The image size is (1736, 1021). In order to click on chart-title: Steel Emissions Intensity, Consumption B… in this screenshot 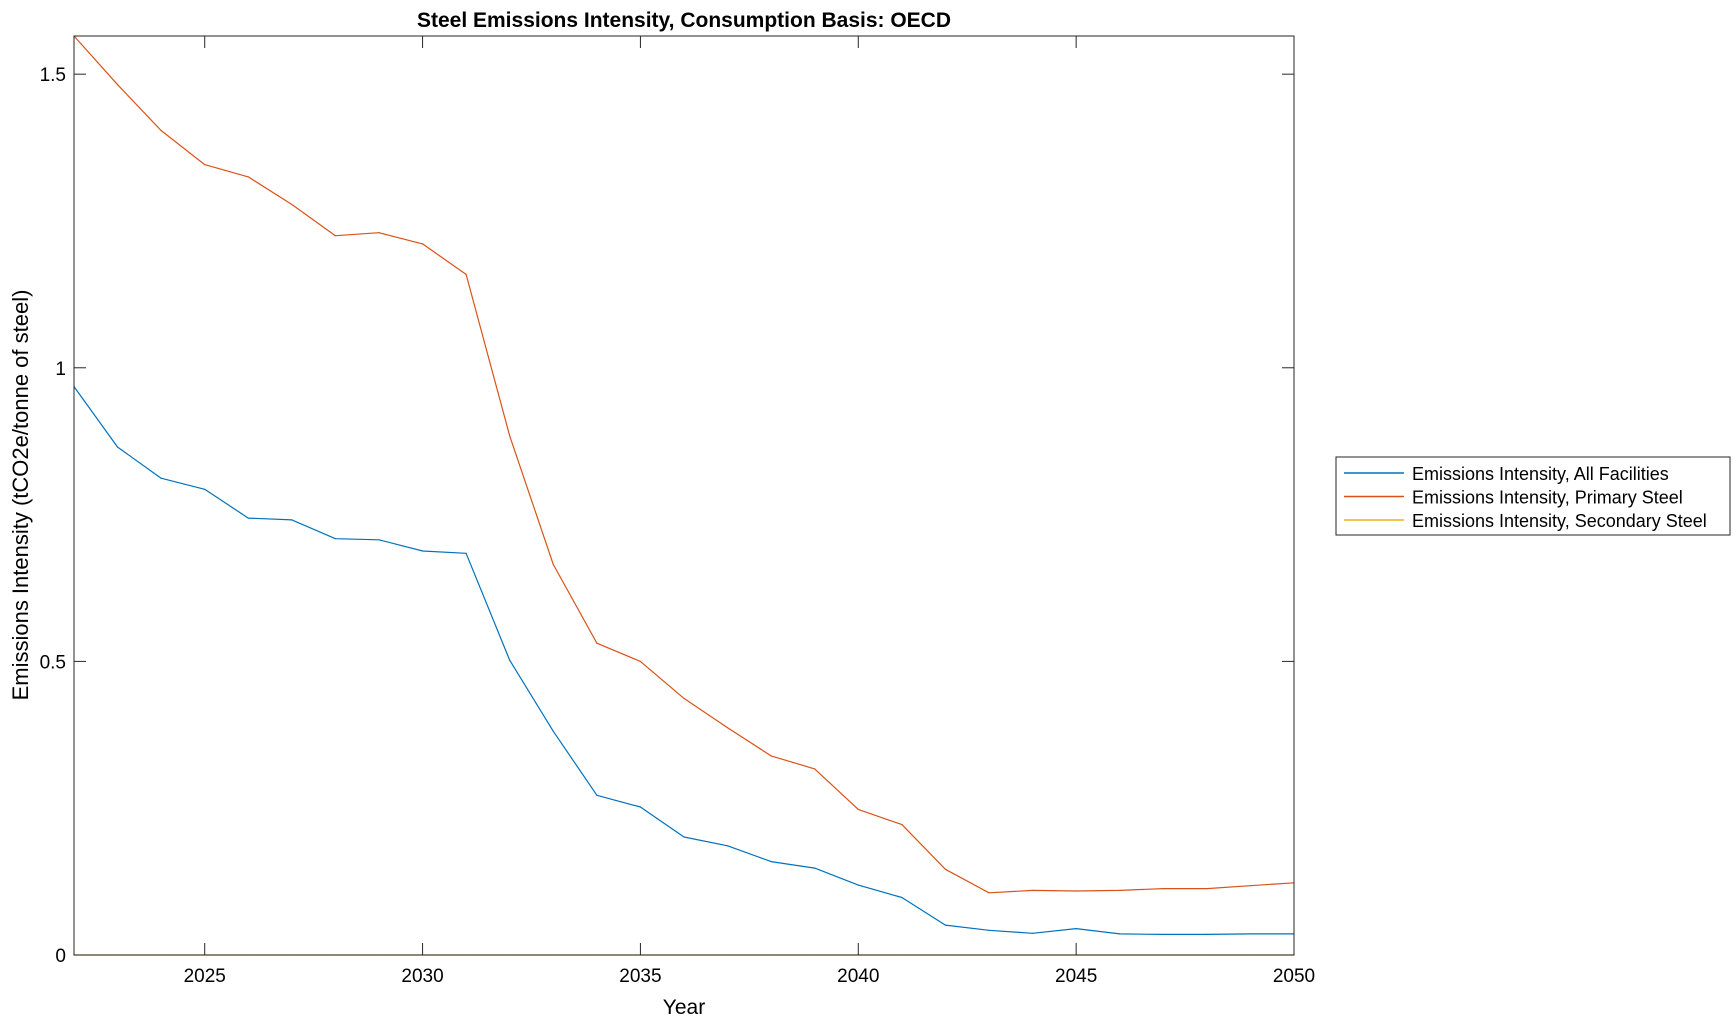, I will do `click(684, 20)`.